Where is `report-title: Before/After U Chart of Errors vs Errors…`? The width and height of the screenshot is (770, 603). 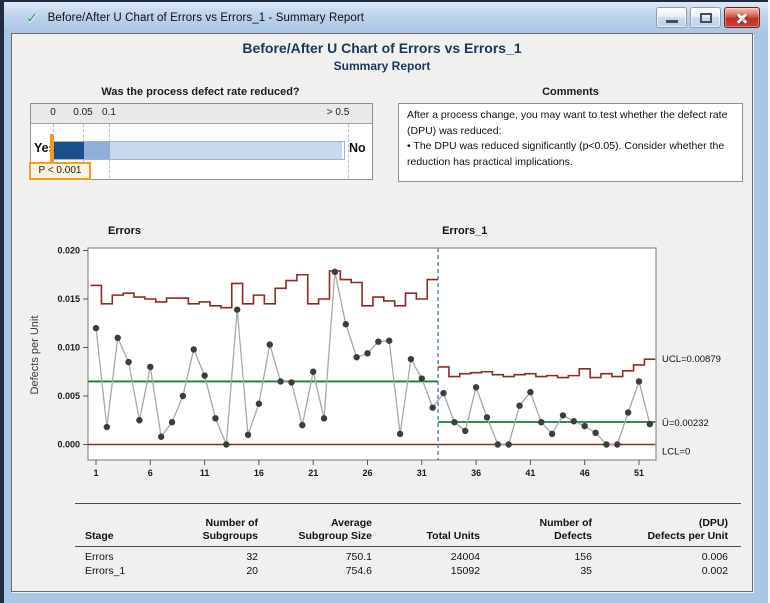 report-title: Before/After U Chart of Errors vs Errors… is located at coordinates (382, 48).